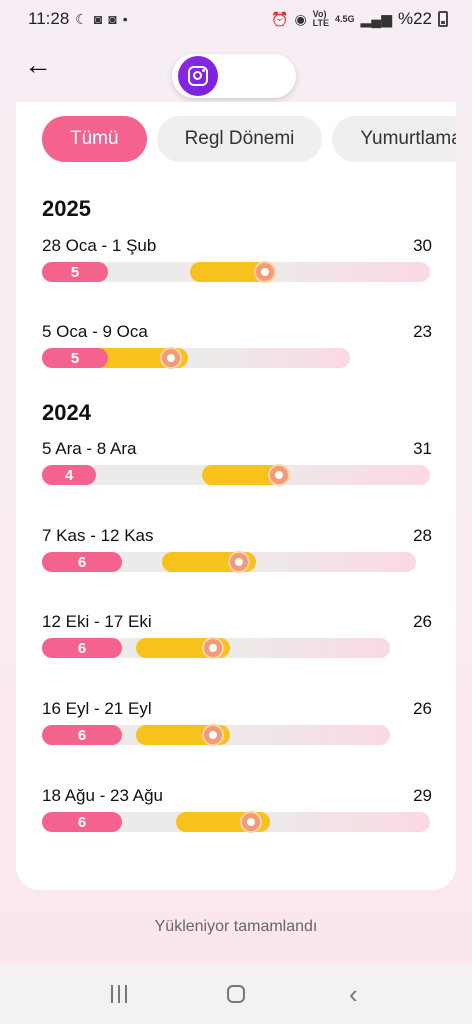 The width and height of the screenshot is (472, 1024). Describe the element at coordinates (98, 535) in the screenshot. I see `cycle-date-range: 7 Kas - 12 Kas` at that location.